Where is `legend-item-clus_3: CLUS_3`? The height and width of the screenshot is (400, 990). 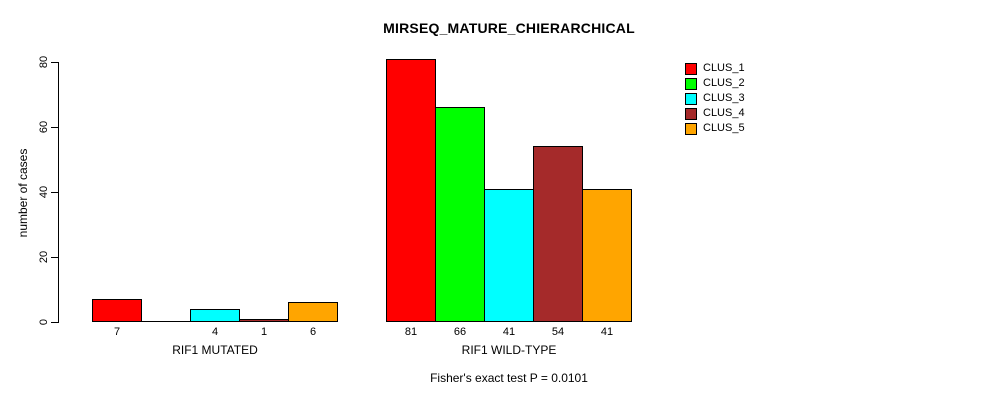 legend-item-clus_3: CLUS_3 is located at coordinates (715, 98).